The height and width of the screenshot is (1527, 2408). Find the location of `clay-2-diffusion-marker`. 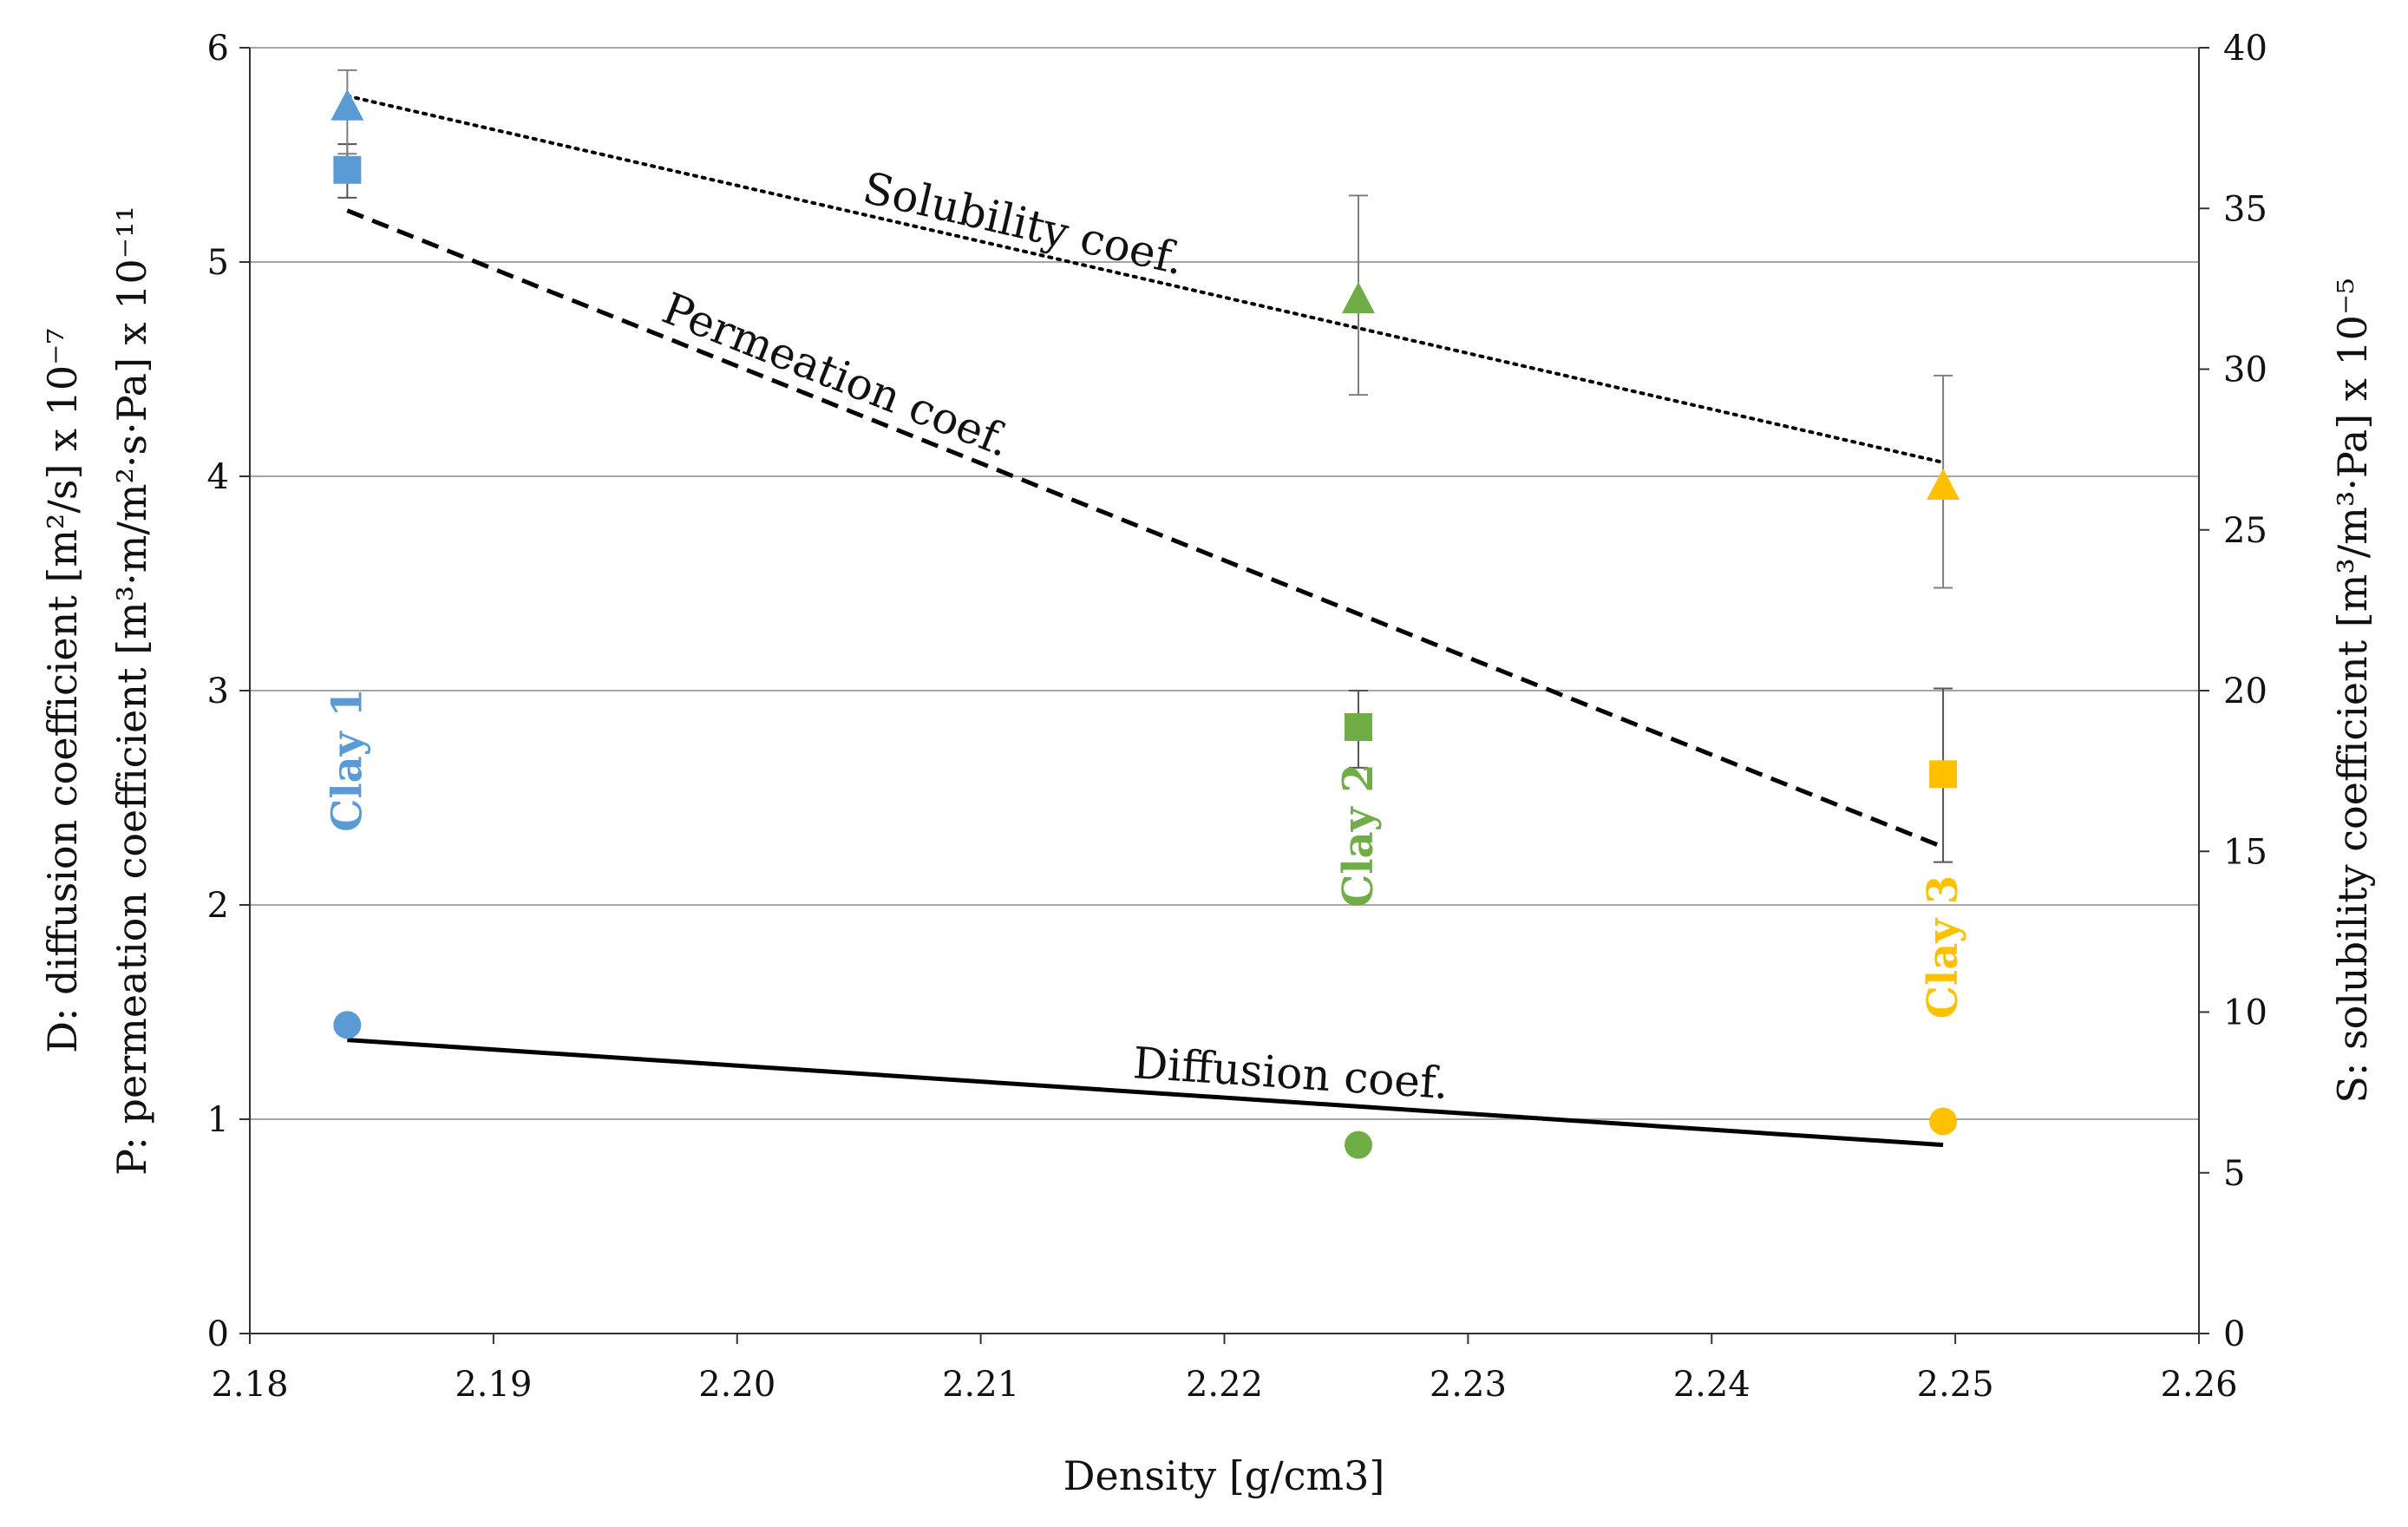

clay-2-diffusion-marker is located at coordinates (1358, 1145).